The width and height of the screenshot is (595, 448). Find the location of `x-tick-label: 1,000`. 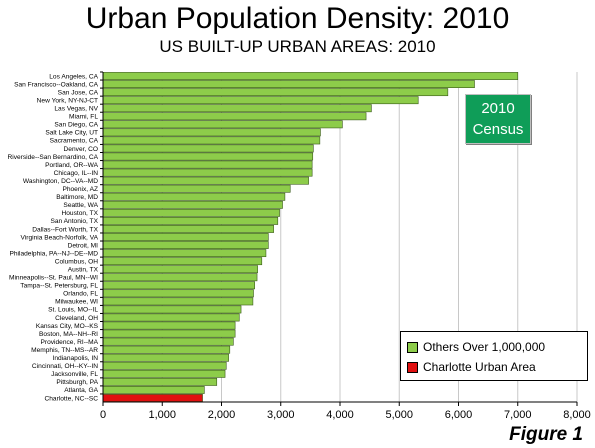

x-tick-label: 1,000 is located at coordinates (162, 415).